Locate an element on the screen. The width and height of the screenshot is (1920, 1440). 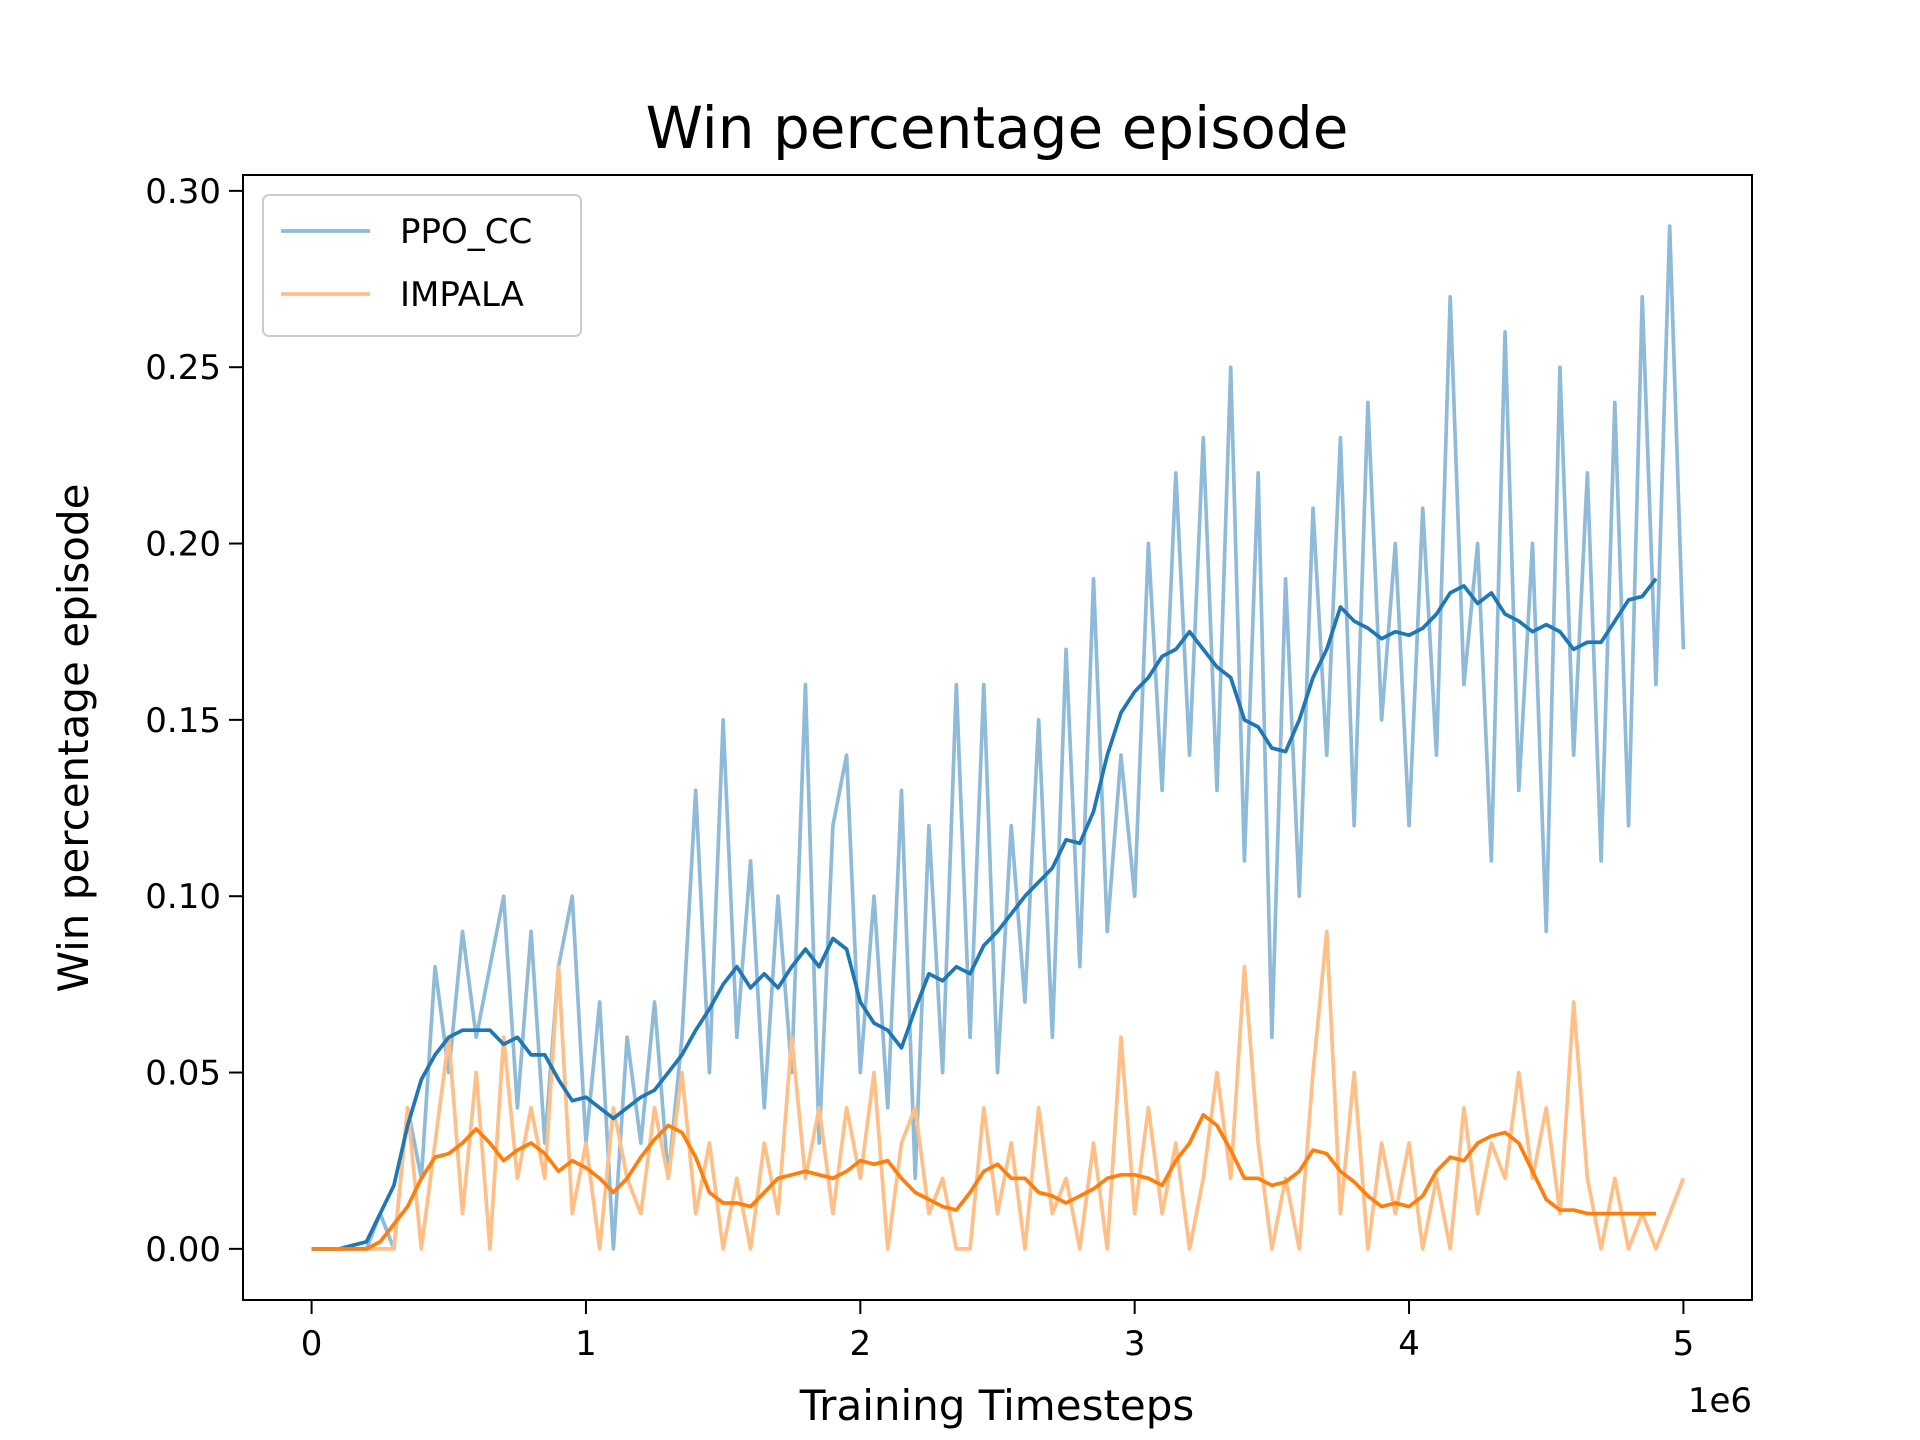
x-tick-label: 1 is located at coordinates (586, 1344).